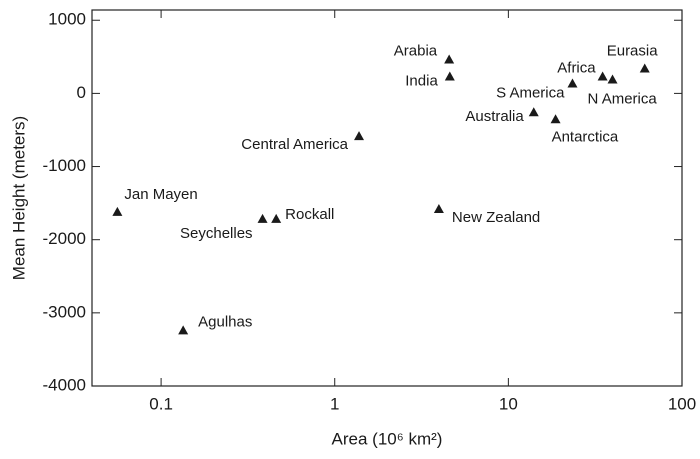 The height and width of the screenshot is (459, 700). Describe the element at coordinates (309, 214) in the screenshot. I see `point-label: Rockall` at that location.